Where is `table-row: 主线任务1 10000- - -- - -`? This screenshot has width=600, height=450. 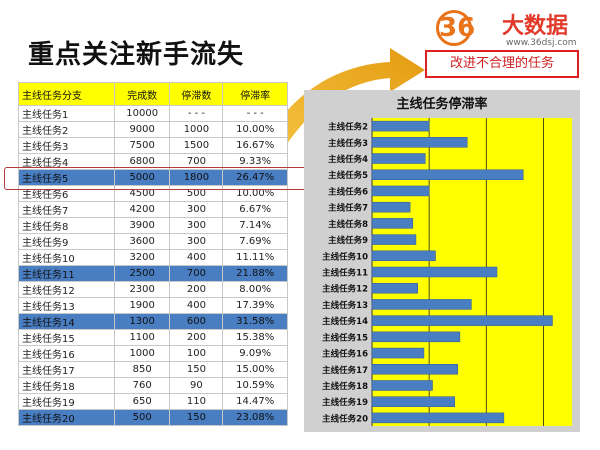
table-row: 主线任务1 10000- - -- - - is located at coordinates (153, 113).